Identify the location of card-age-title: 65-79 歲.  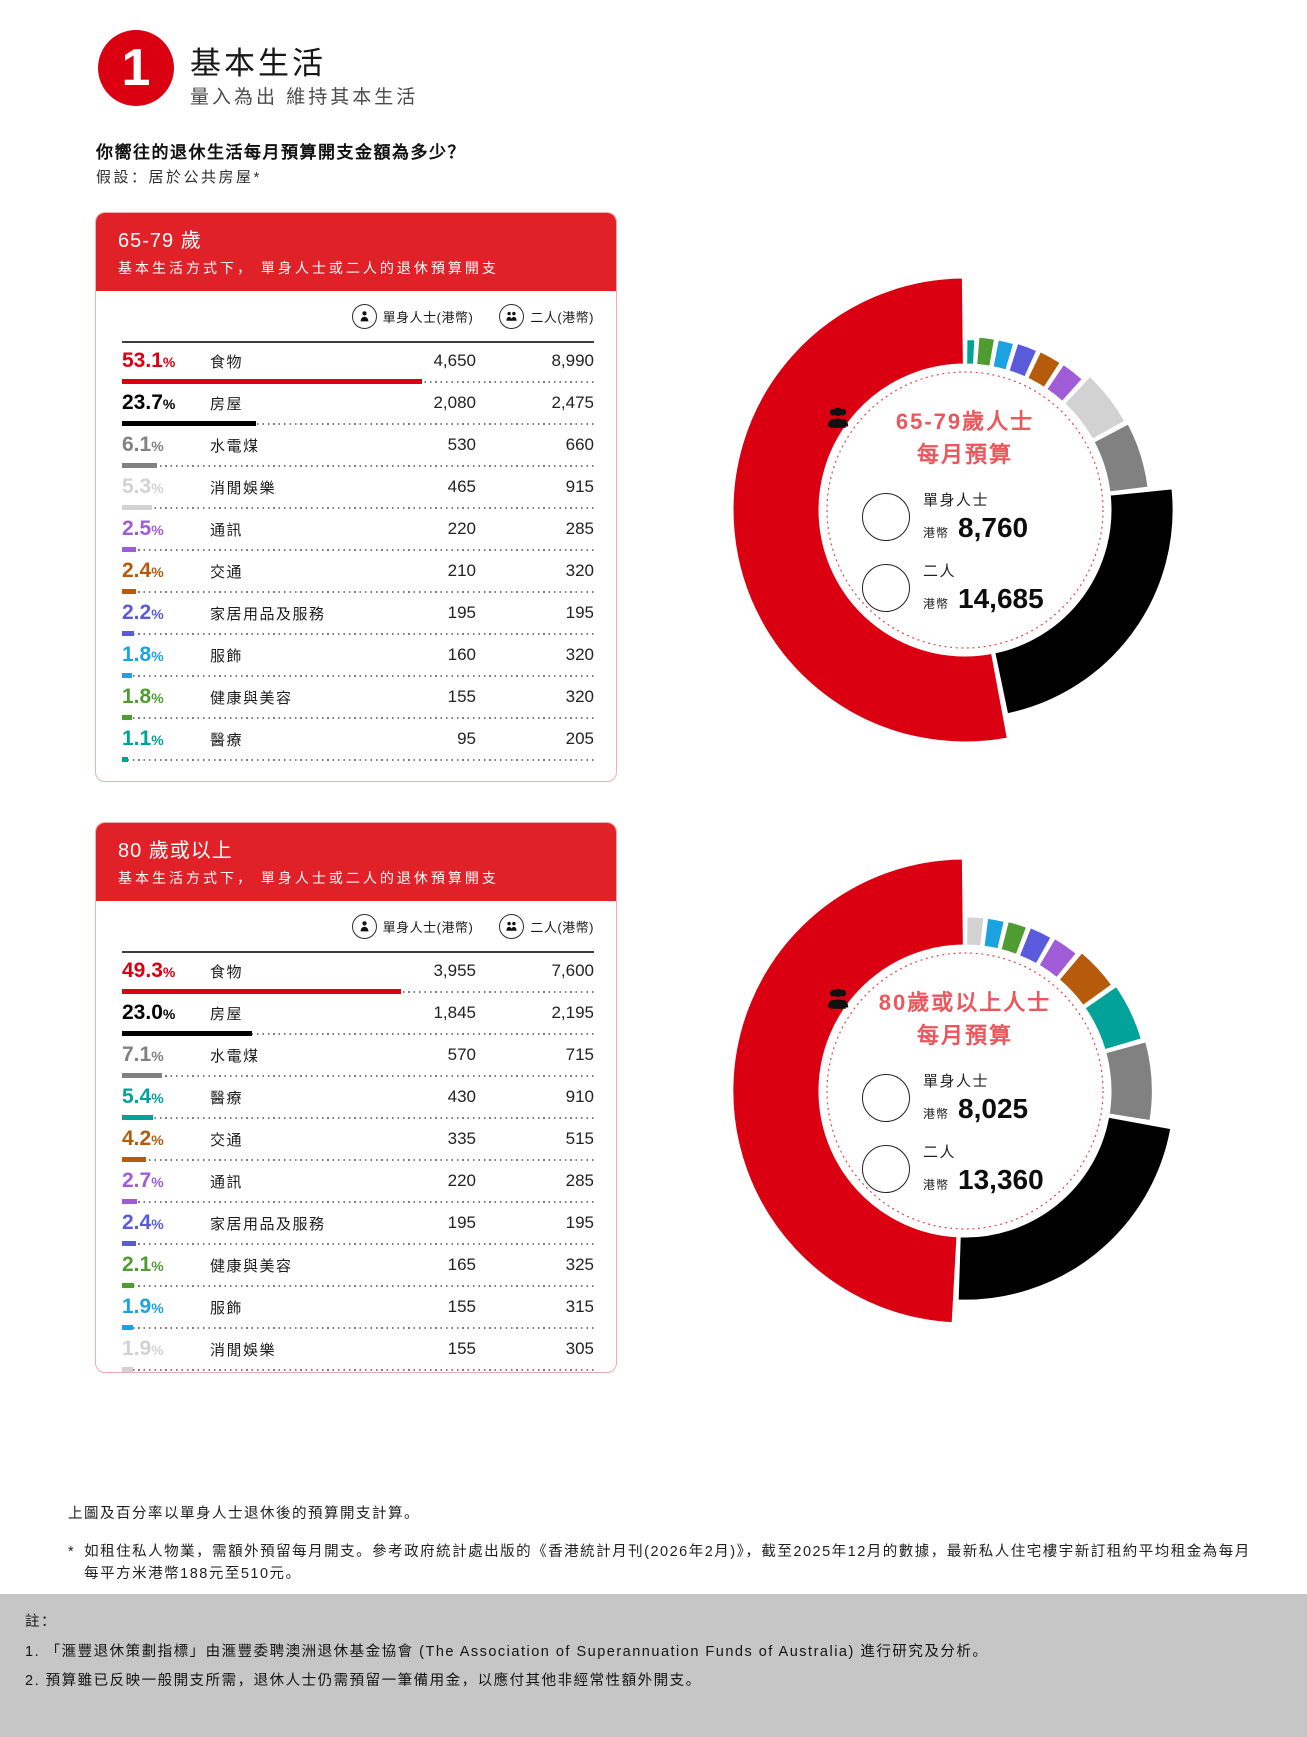
(160, 241).